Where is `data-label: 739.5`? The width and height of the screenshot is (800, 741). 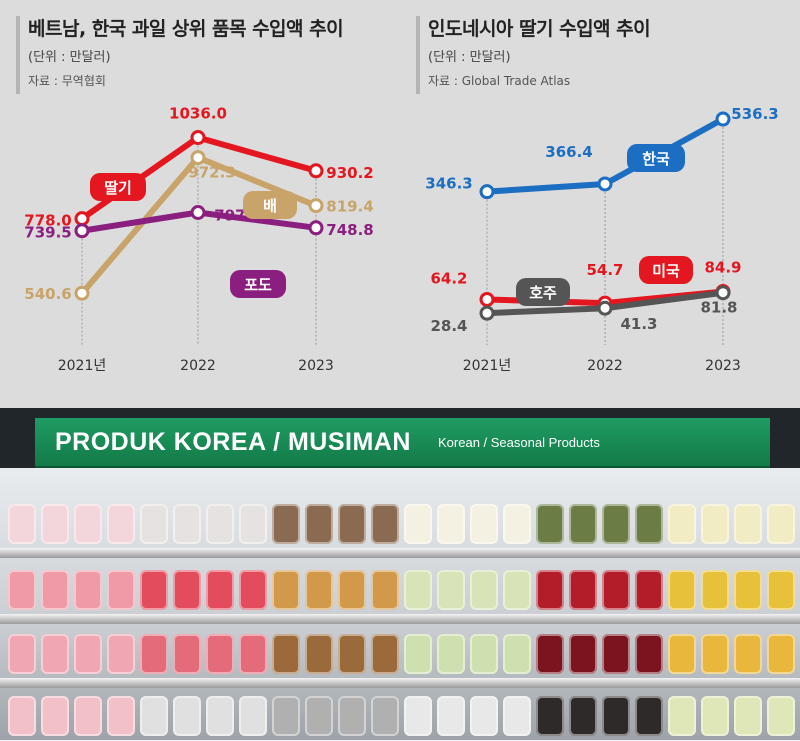
data-label: 739.5 is located at coordinates (47, 233).